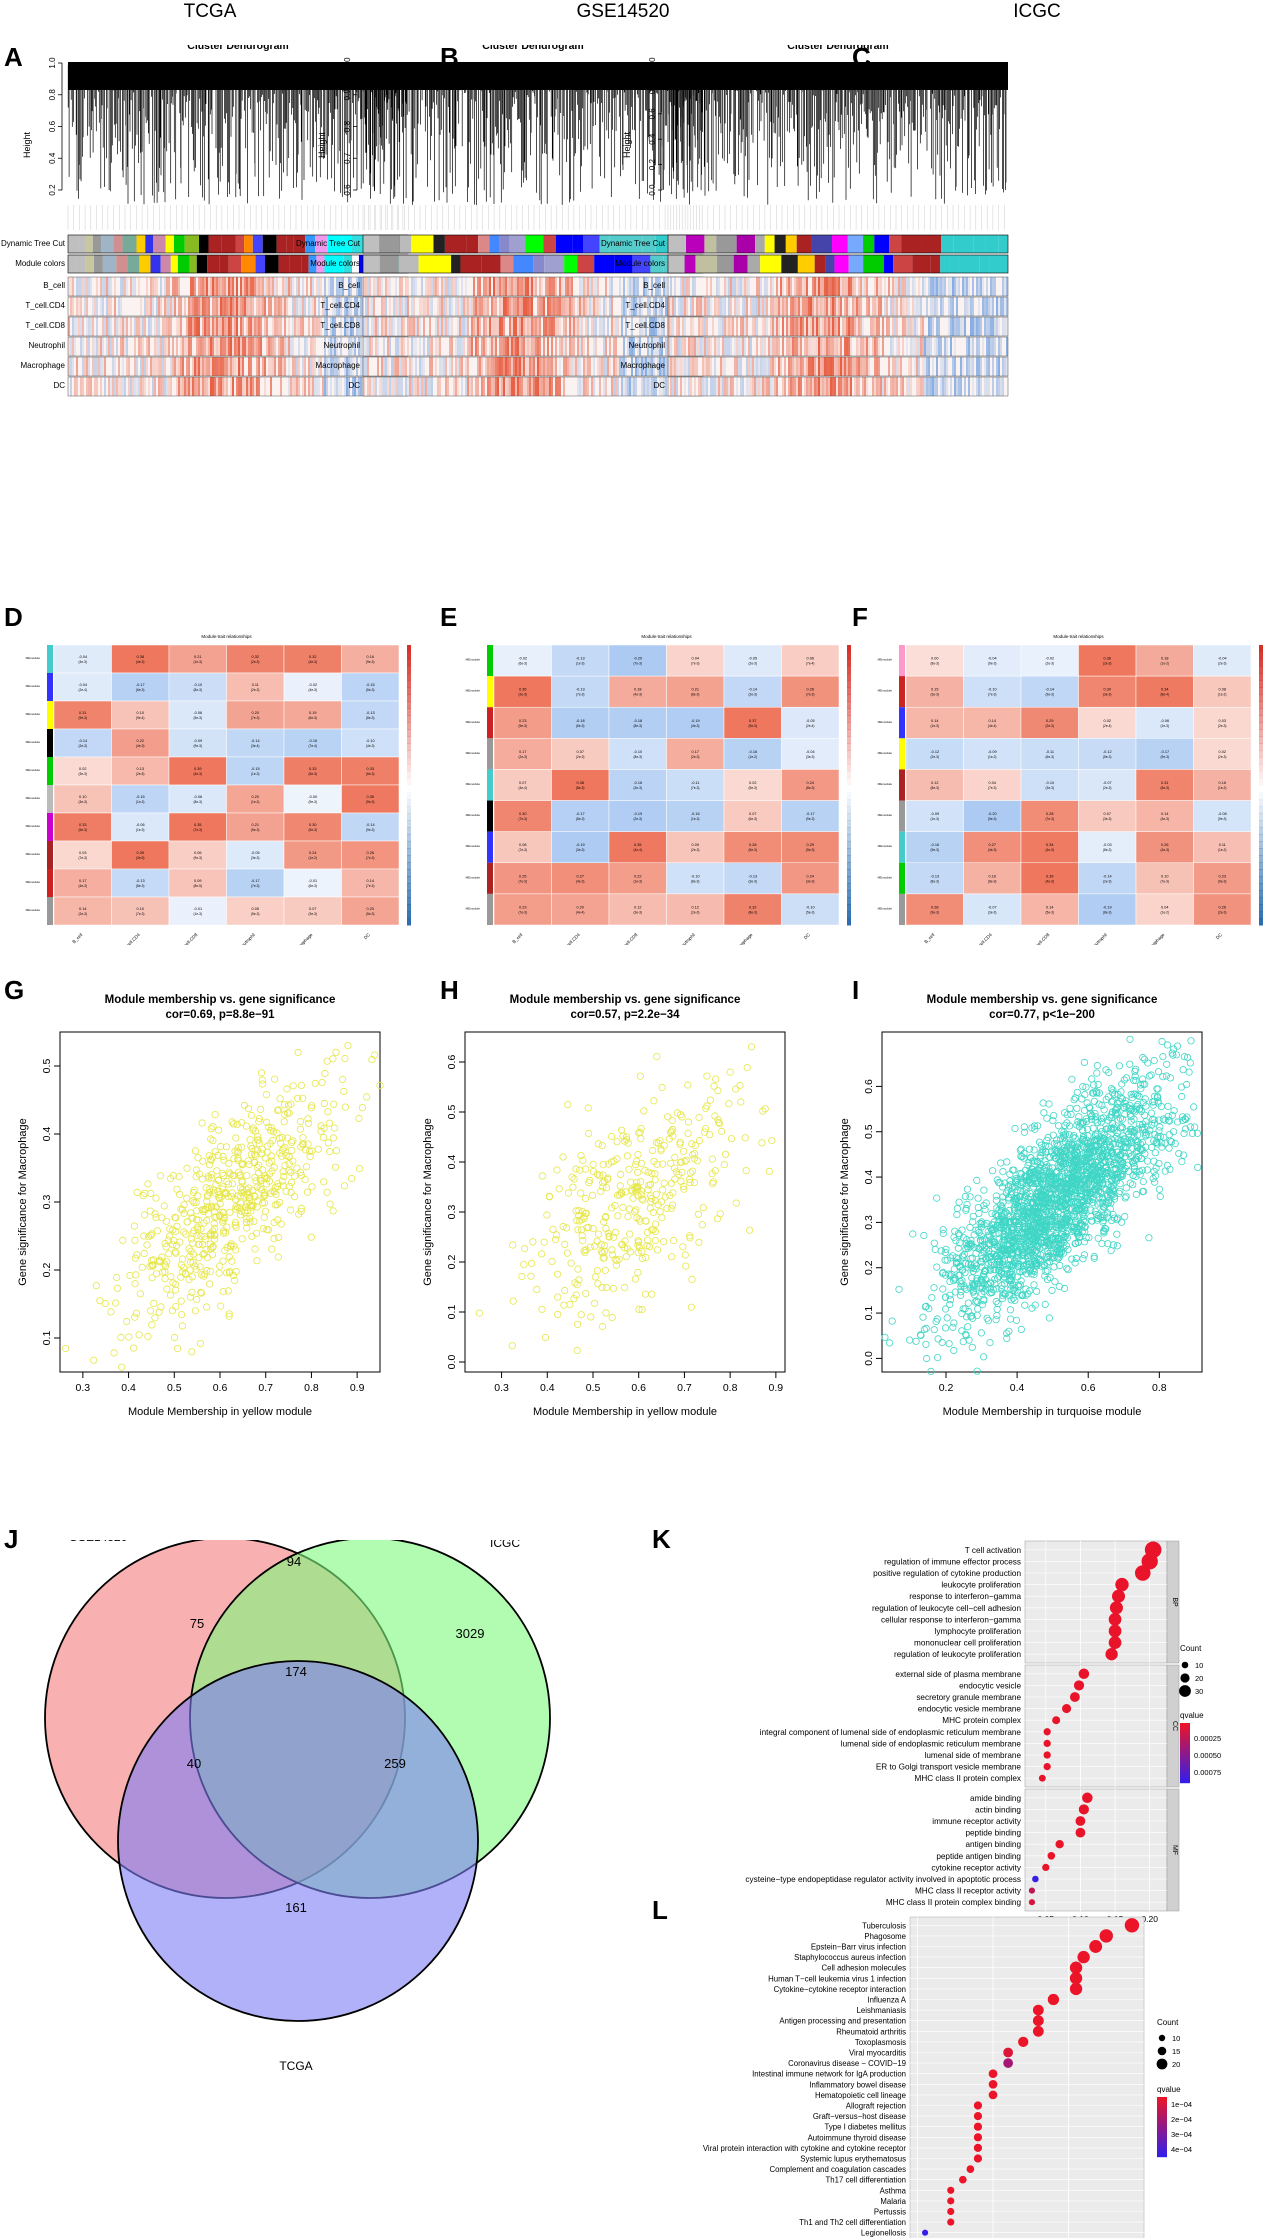  Describe the element at coordinates (197, 741) in the screenshot. I see `cell-correlation: -0.09` at that location.